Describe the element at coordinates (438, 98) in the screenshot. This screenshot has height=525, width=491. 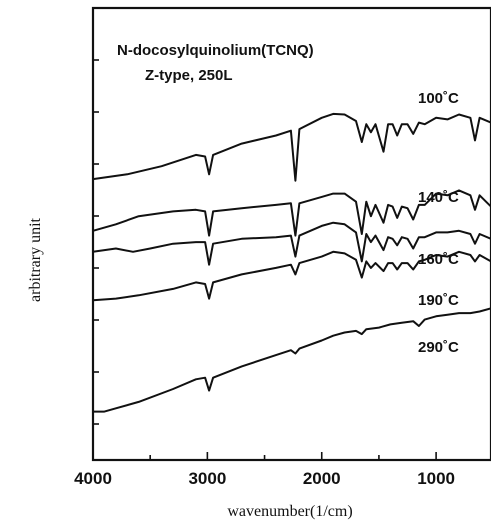
I see `series-label: 100˚C` at that location.